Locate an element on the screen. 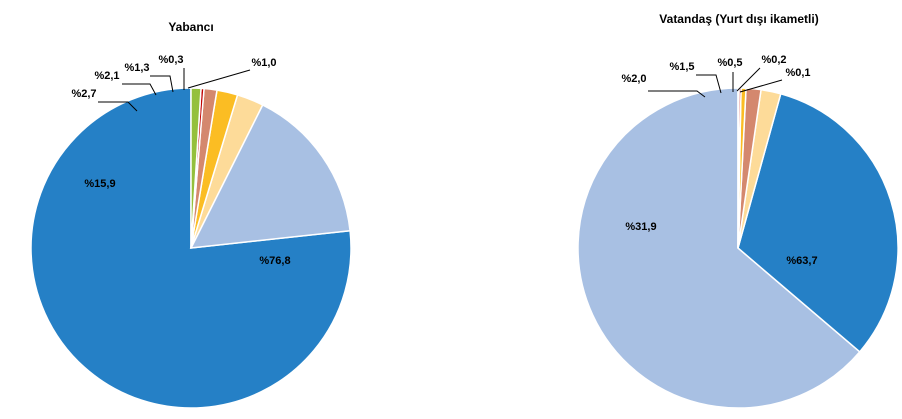  slice-data-label: %15,9 is located at coordinates (99, 184).